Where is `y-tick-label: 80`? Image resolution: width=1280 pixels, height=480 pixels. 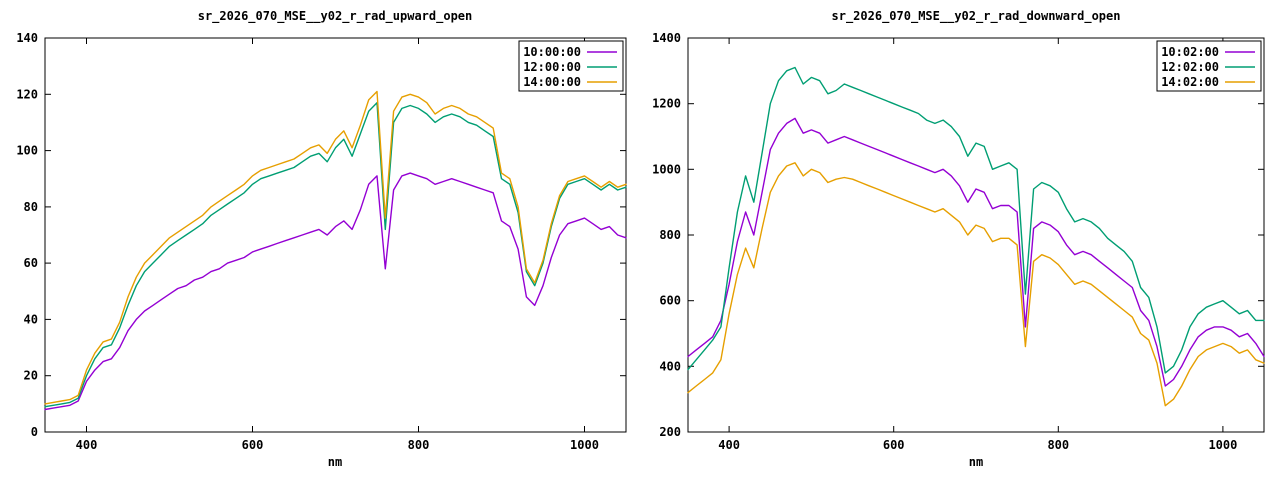 y-tick-label: 80 is located at coordinates (31, 207).